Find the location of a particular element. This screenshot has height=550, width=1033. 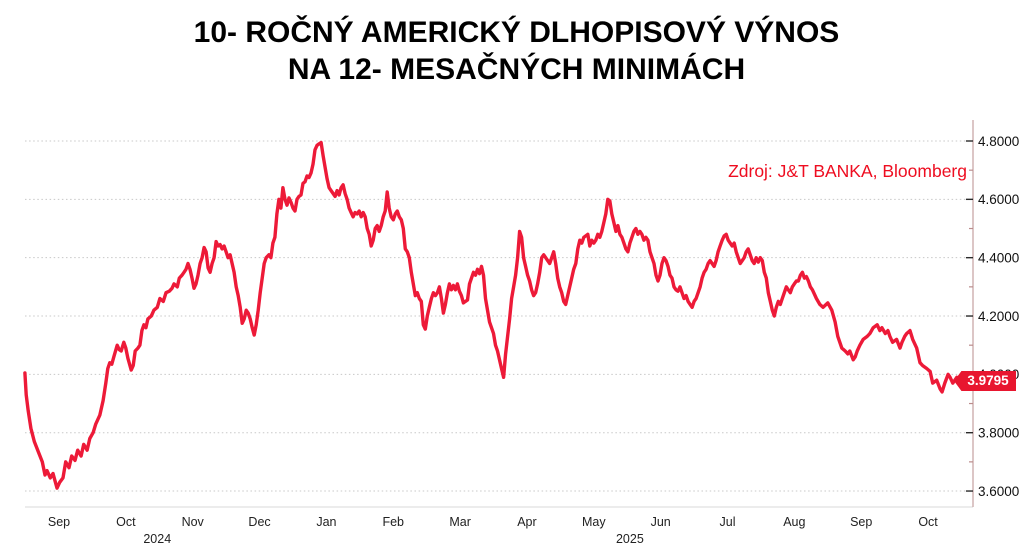

x-tick-label: Dec is located at coordinates (259, 522).